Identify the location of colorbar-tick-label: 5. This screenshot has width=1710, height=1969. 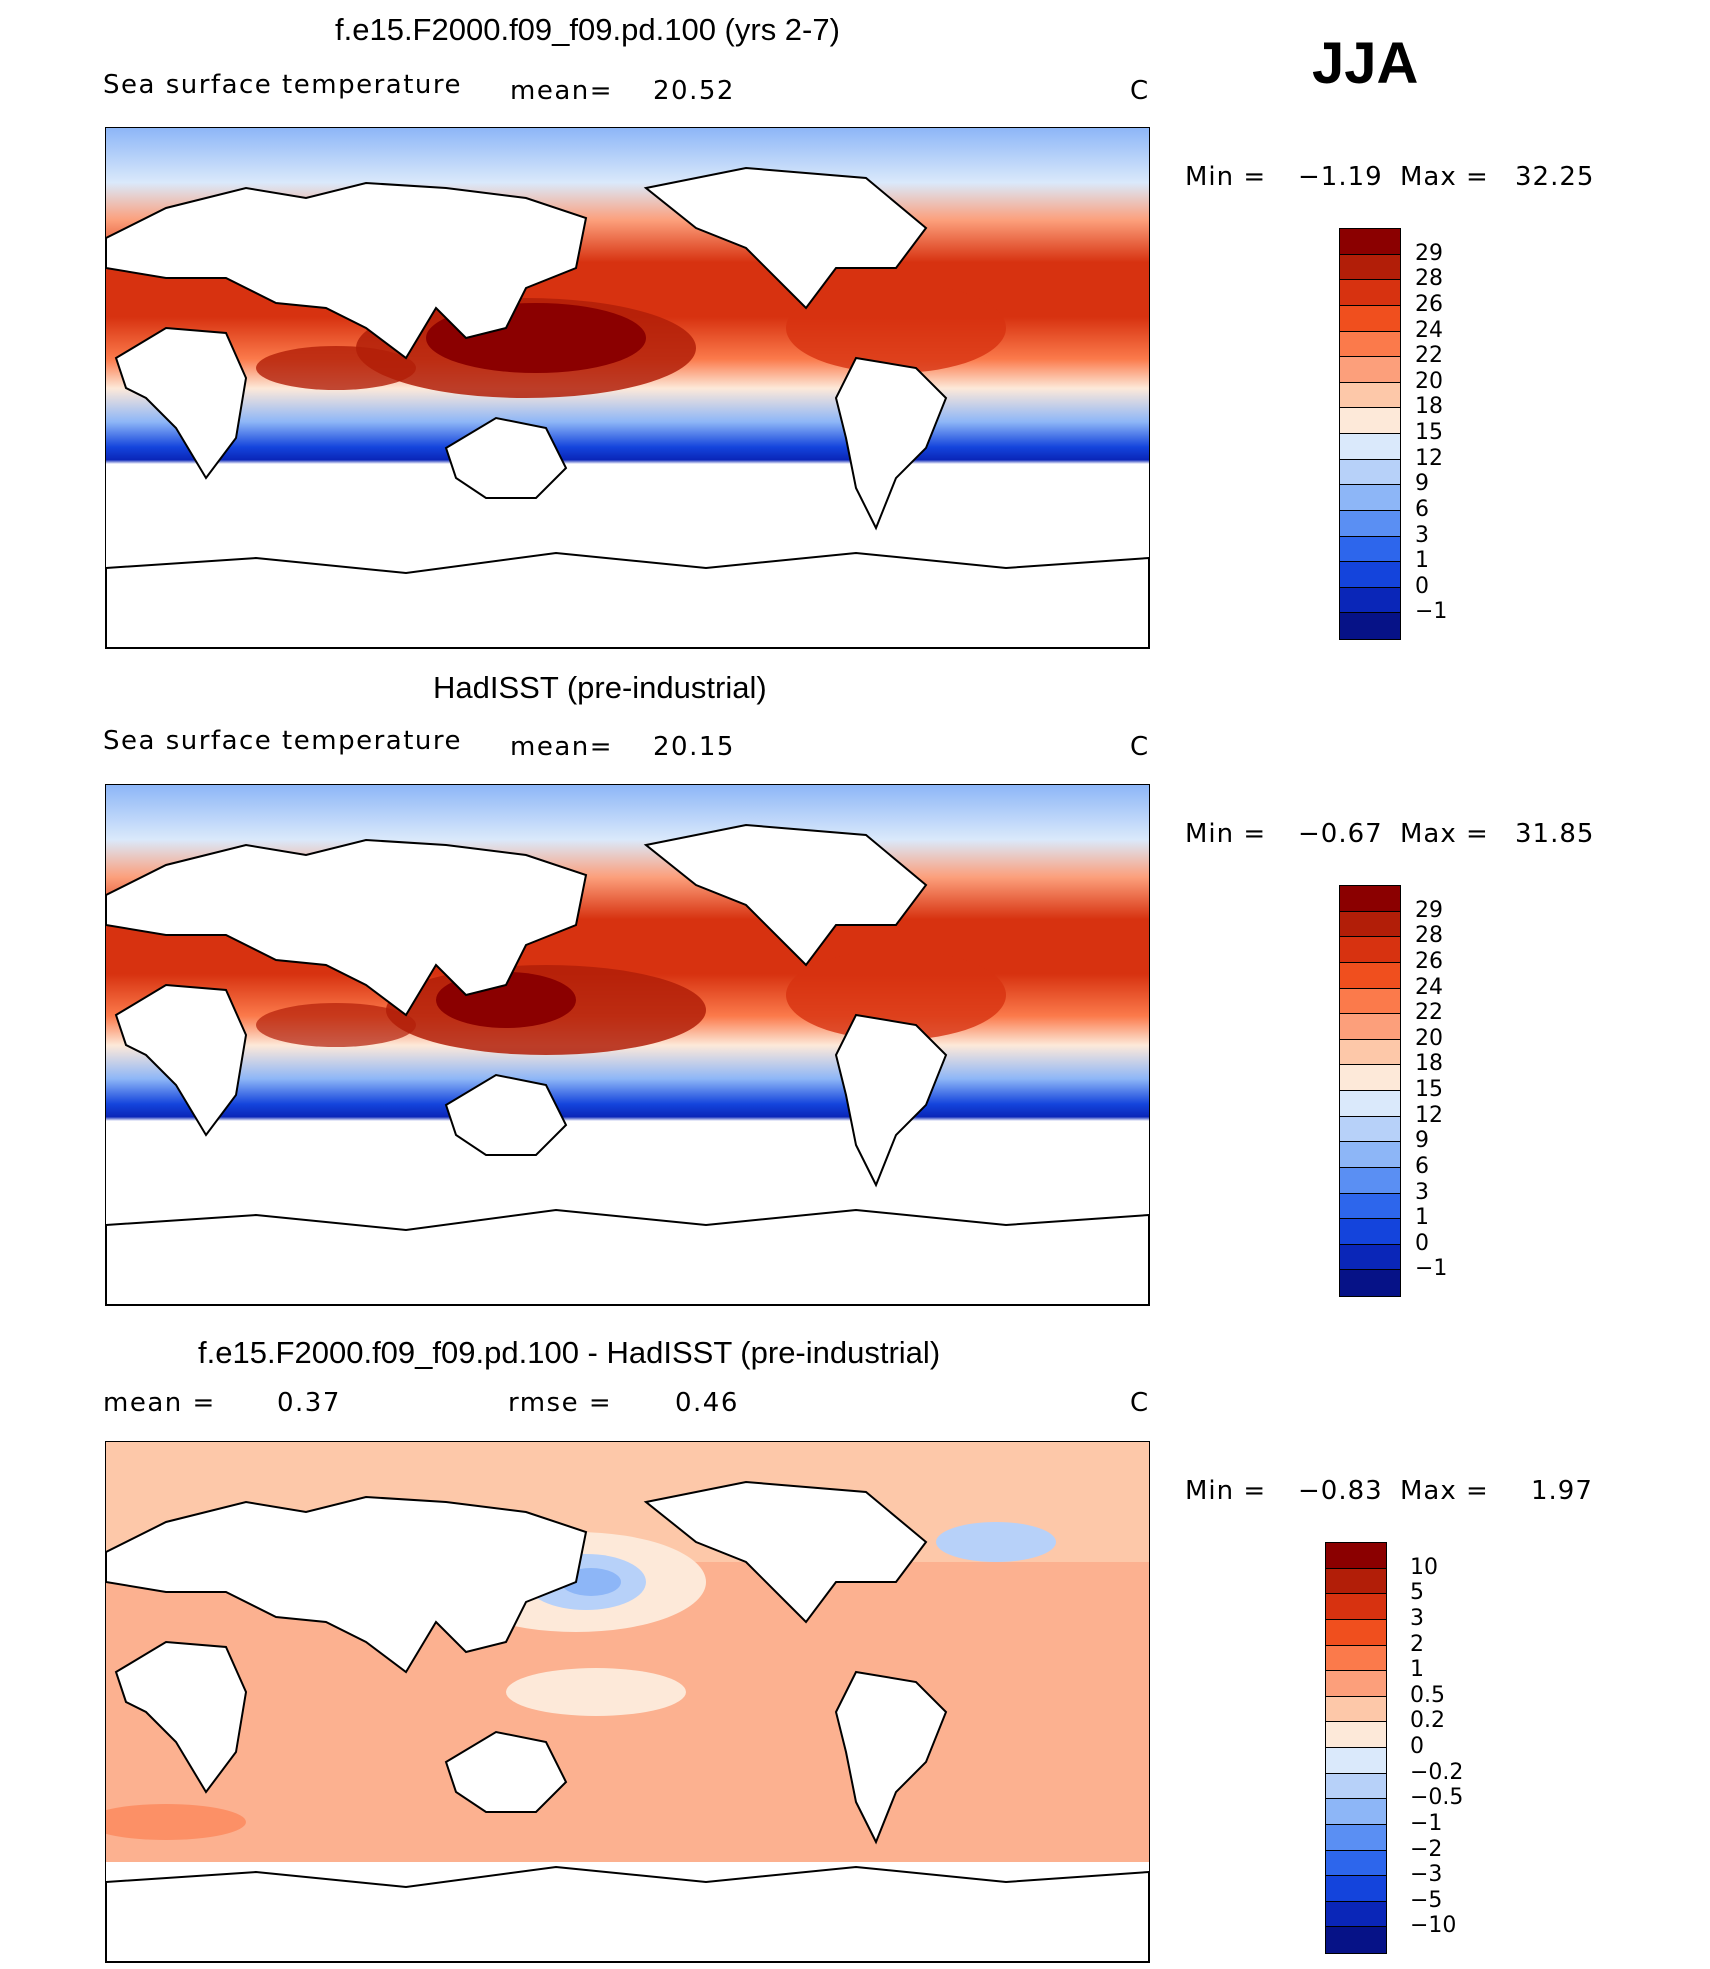
(1417, 1593).